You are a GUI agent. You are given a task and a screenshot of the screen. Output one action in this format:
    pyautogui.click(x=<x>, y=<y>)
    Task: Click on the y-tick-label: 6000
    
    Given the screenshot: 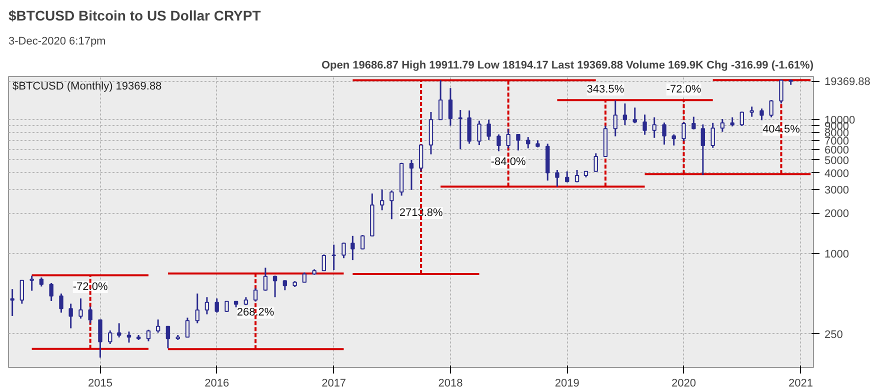 What is the action you would take?
    pyautogui.click(x=836, y=150)
    